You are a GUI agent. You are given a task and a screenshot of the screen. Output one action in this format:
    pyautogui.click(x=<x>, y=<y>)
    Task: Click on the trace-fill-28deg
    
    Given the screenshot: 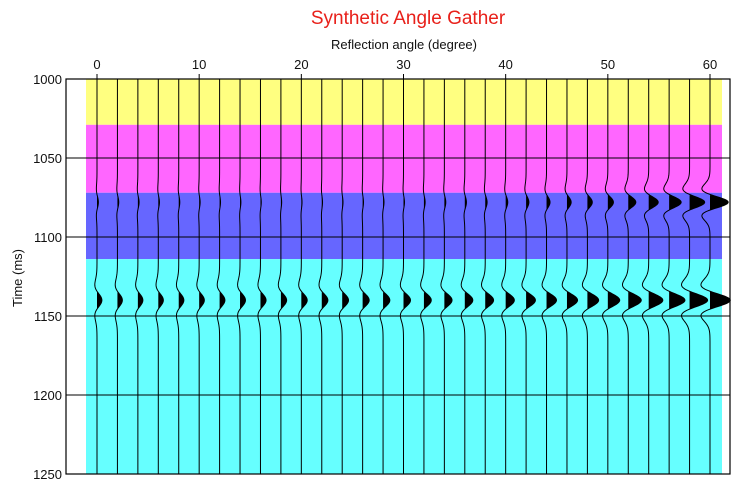 What is the action you would take?
    pyautogui.click(x=386, y=252)
    